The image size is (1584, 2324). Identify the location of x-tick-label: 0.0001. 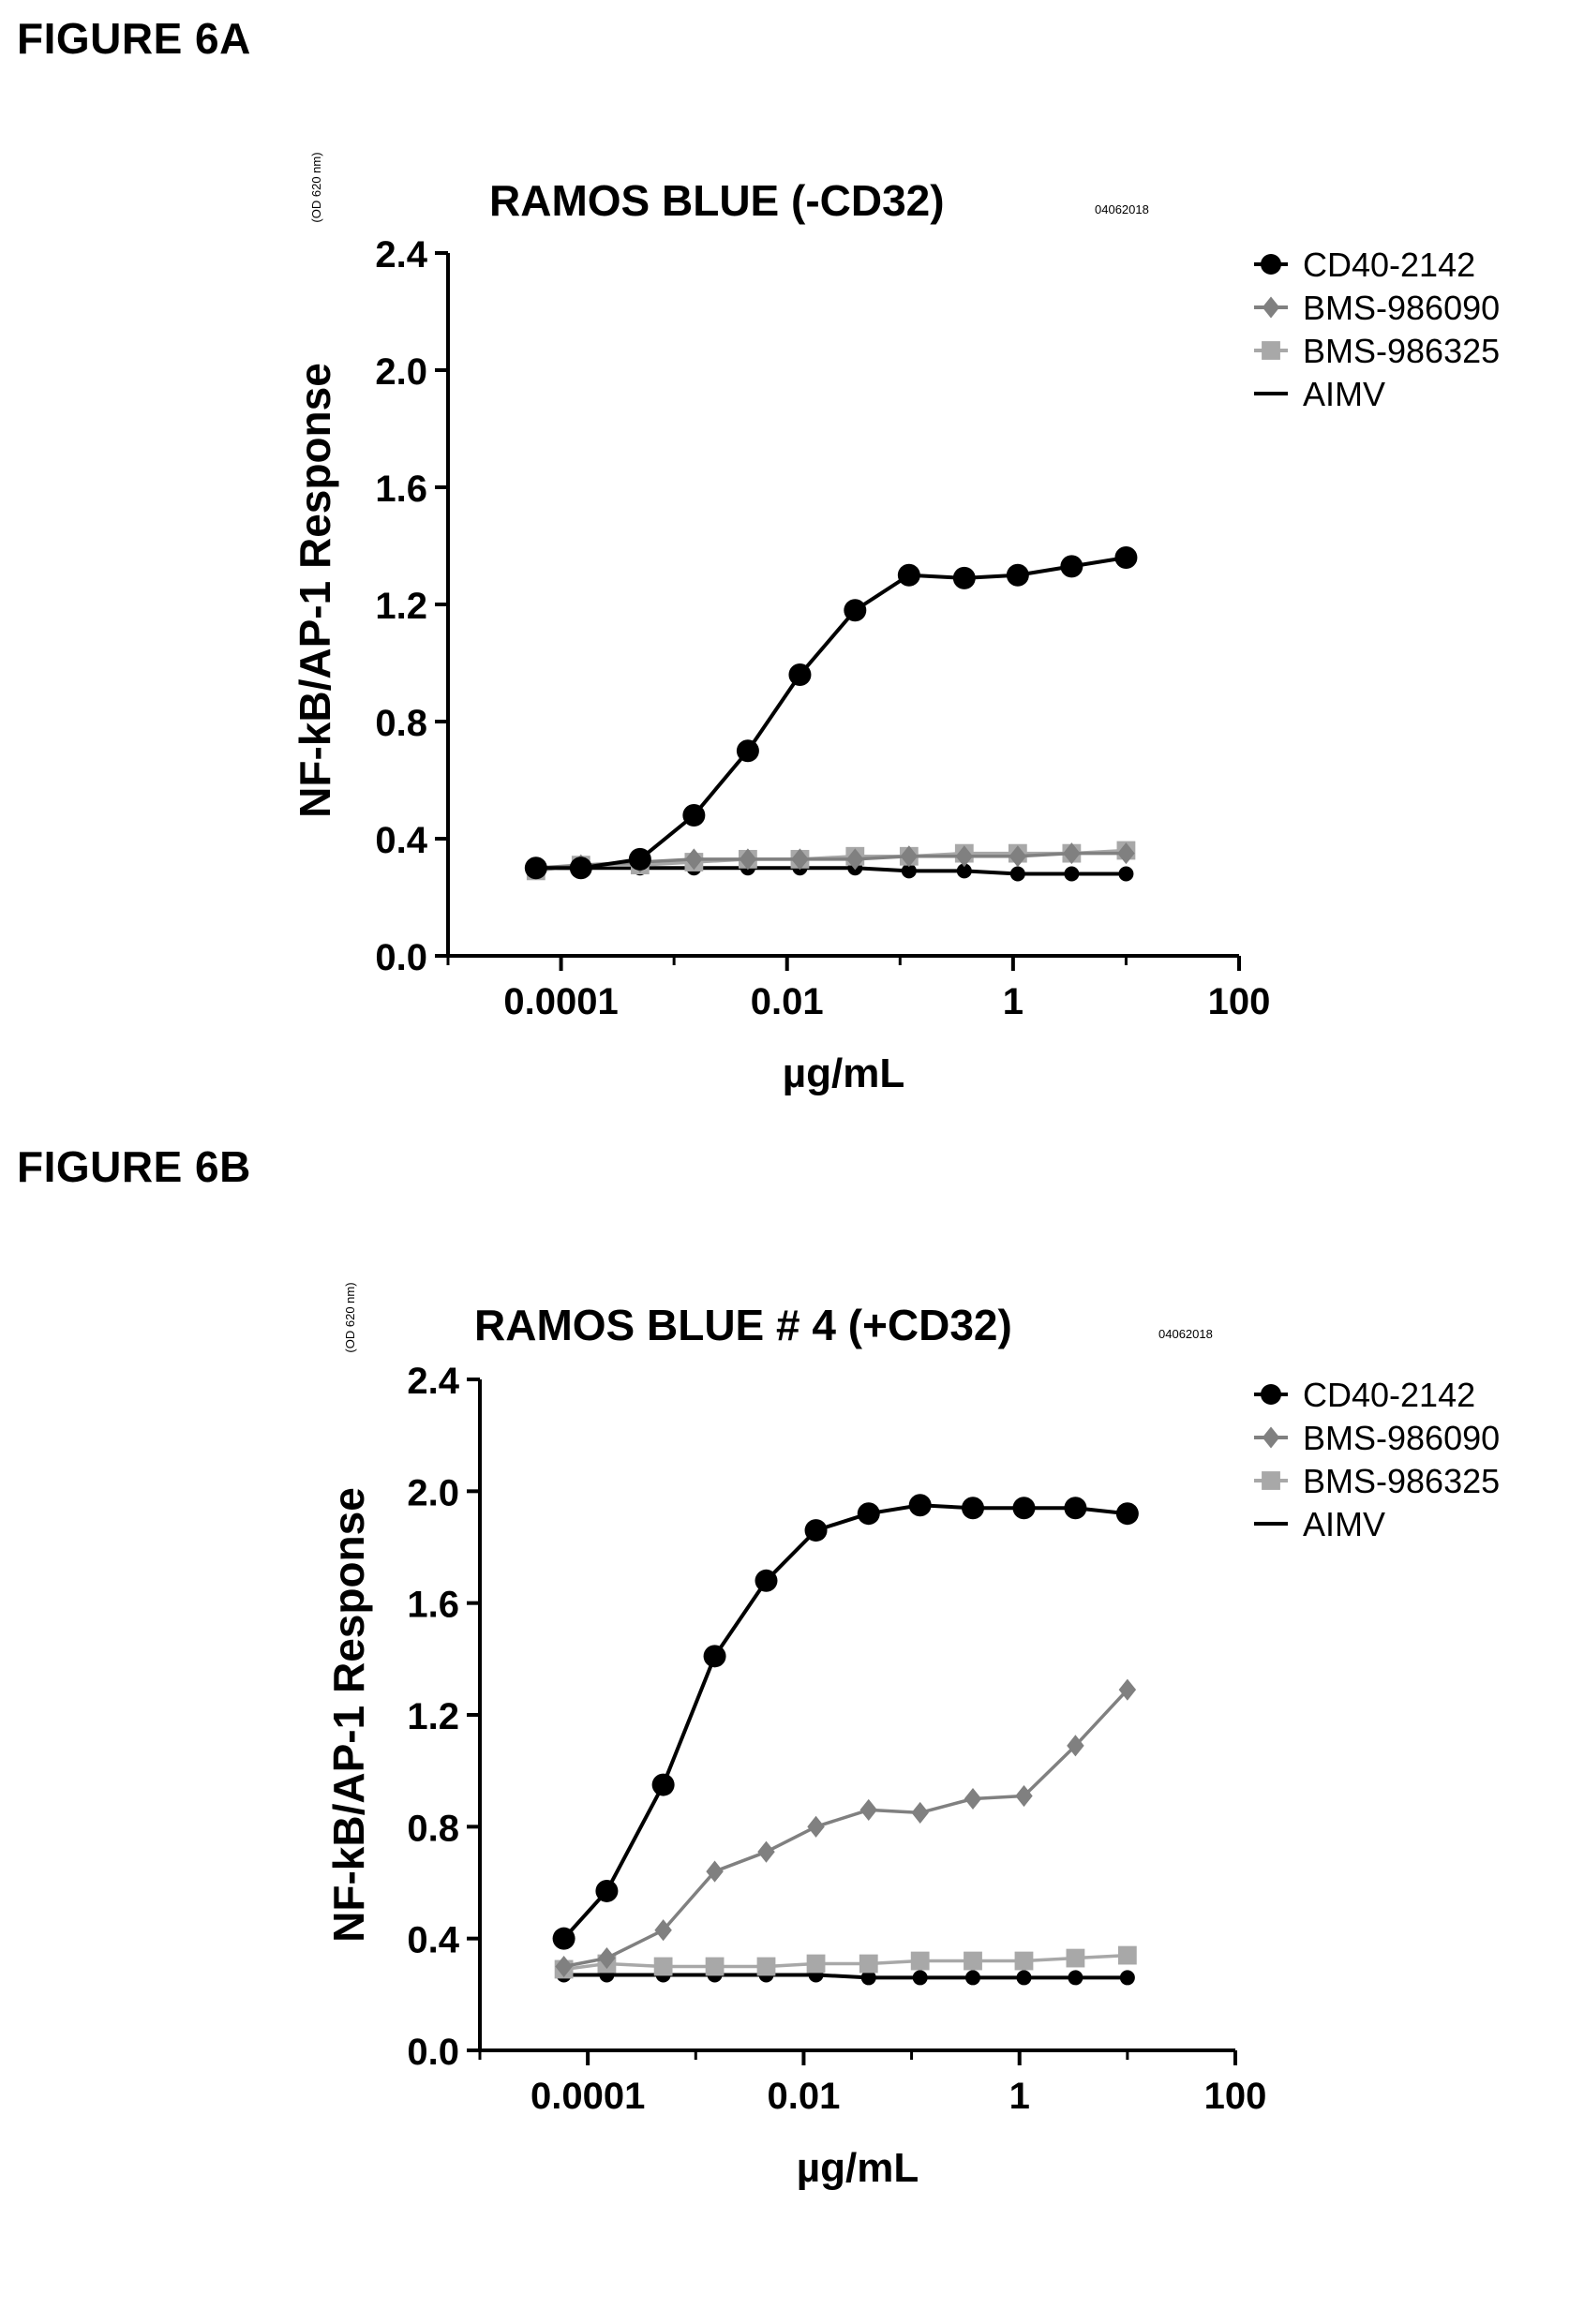
(587, 2096).